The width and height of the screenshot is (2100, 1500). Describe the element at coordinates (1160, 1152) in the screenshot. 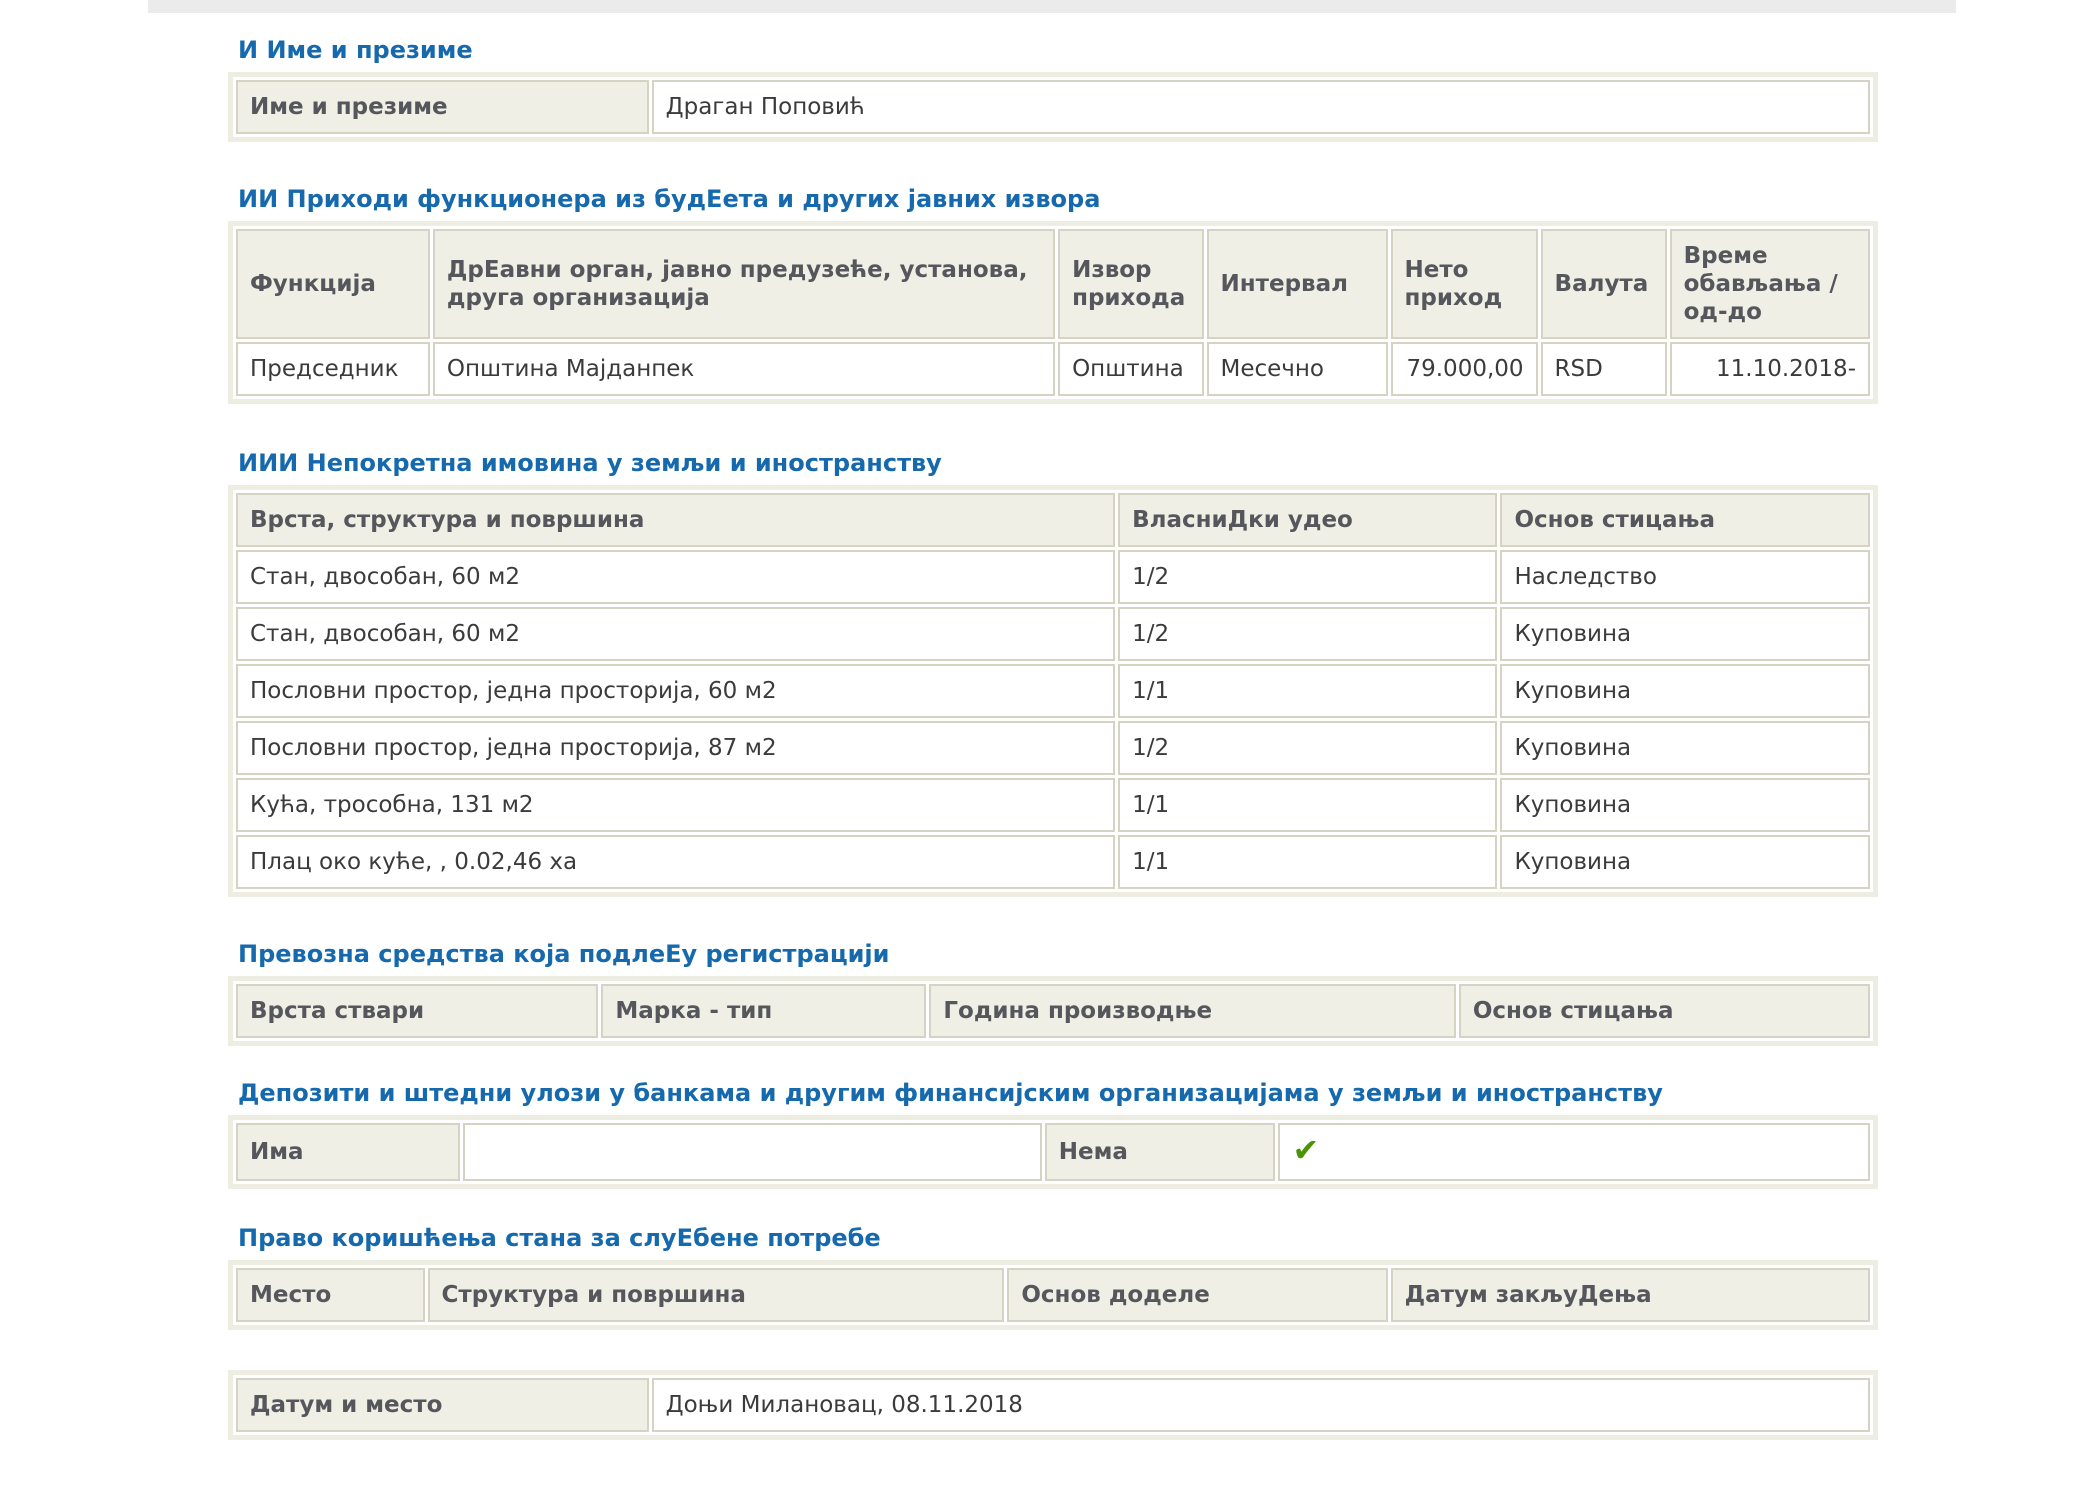

I see `no-deposits-label-cell: Нема` at that location.